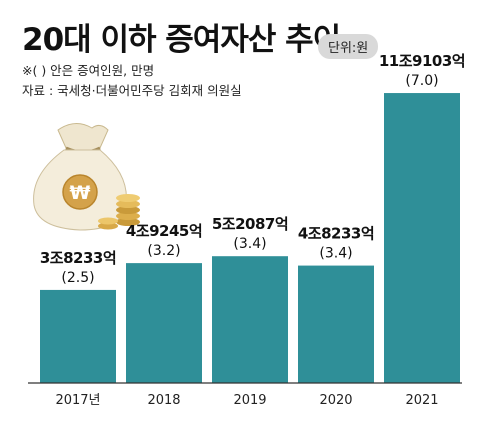 This screenshot has width=480, height=429. I want to click on count-label: (2.5), so click(77, 278).